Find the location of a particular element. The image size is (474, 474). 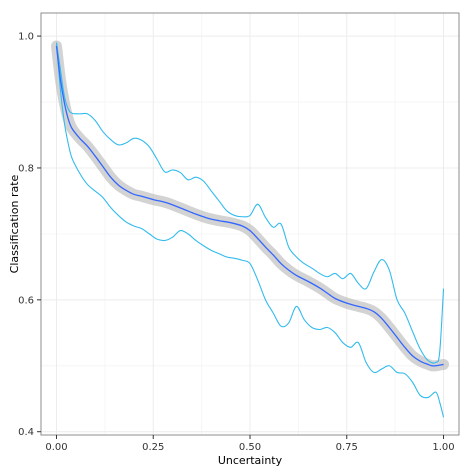

y-tick-label: 1.0 is located at coordinates (26, 37).